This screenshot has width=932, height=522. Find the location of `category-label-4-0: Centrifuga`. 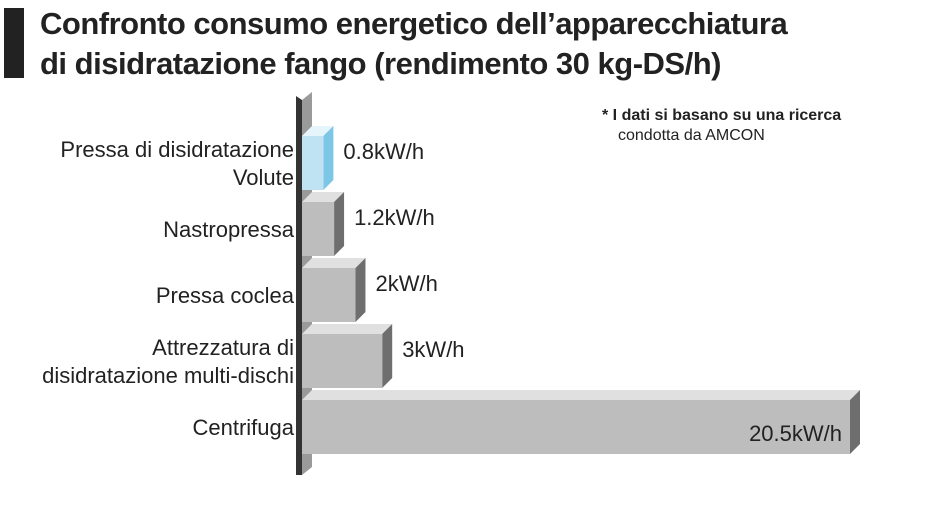

category-label-4-0: Centrifuga is located at coordinates (243, 427).